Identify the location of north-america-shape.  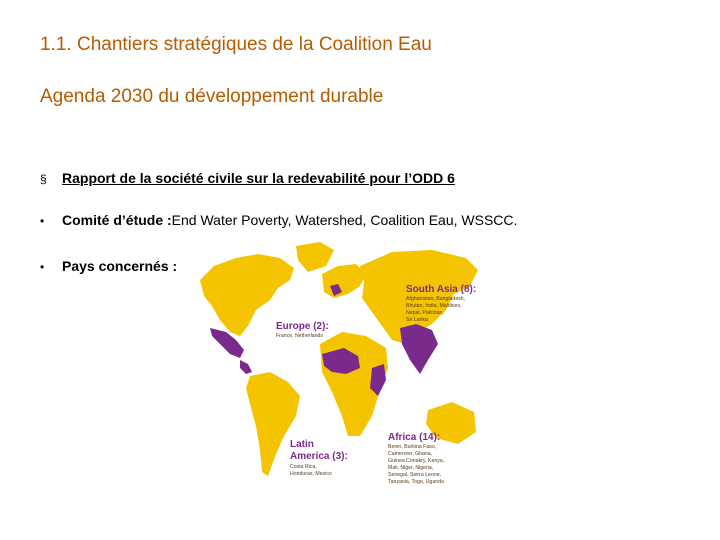
(247, 295).